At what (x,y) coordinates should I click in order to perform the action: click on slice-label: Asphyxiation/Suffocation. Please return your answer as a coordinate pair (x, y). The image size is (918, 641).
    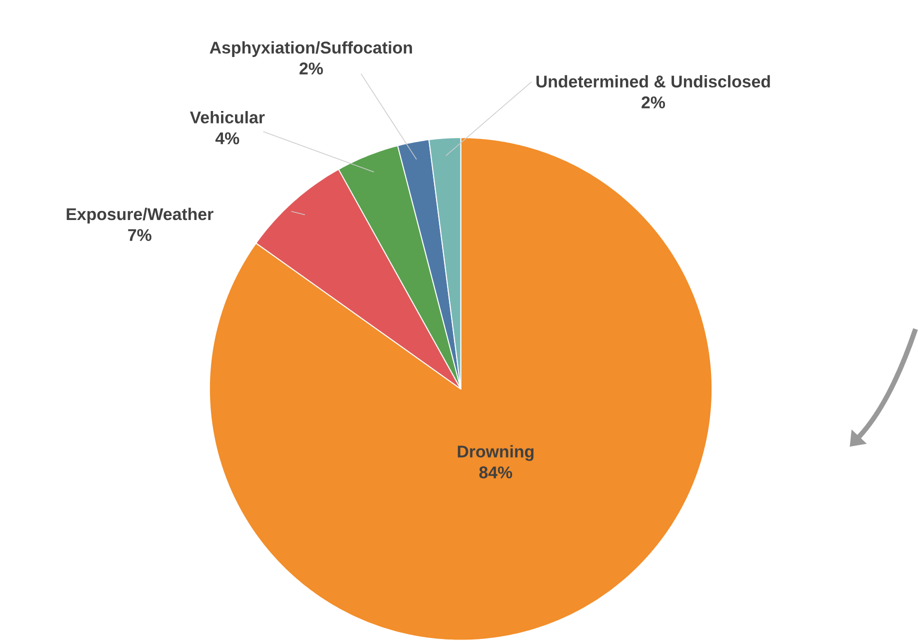
    Looking at the image, I should click on (311, 49).